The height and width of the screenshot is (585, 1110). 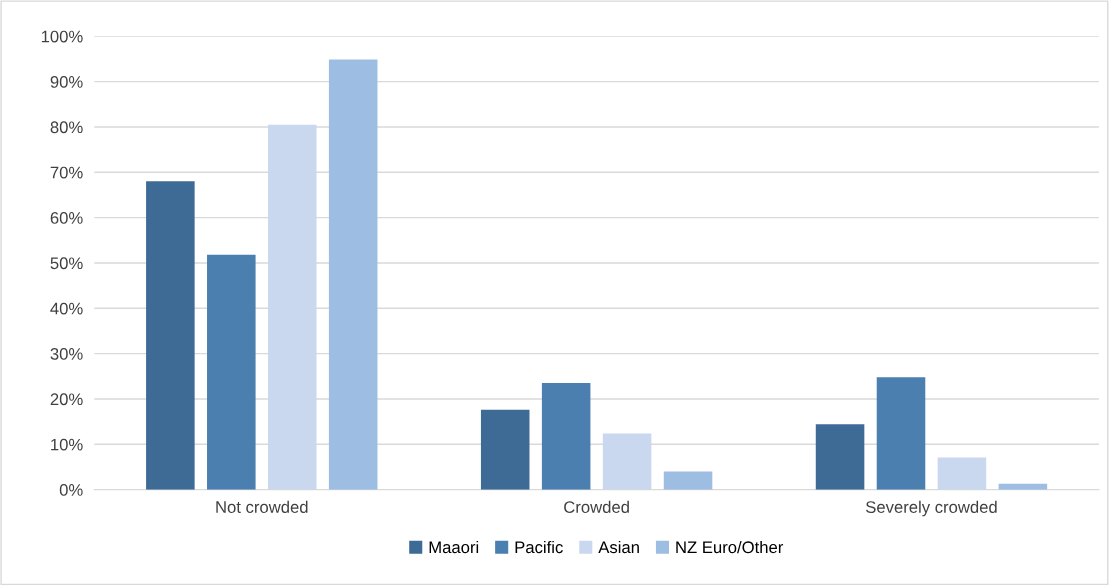 What do you see at coordinates (67, 444) in the screenshot?
I see `y-tick-label: 10%` at bounding box center [67, 444].